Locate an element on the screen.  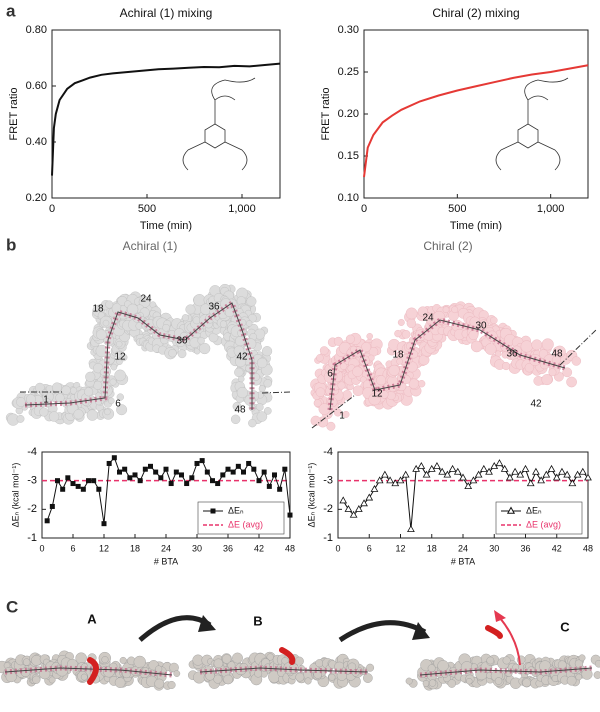
residue-label: 36 is located at coordinates (512, 354).